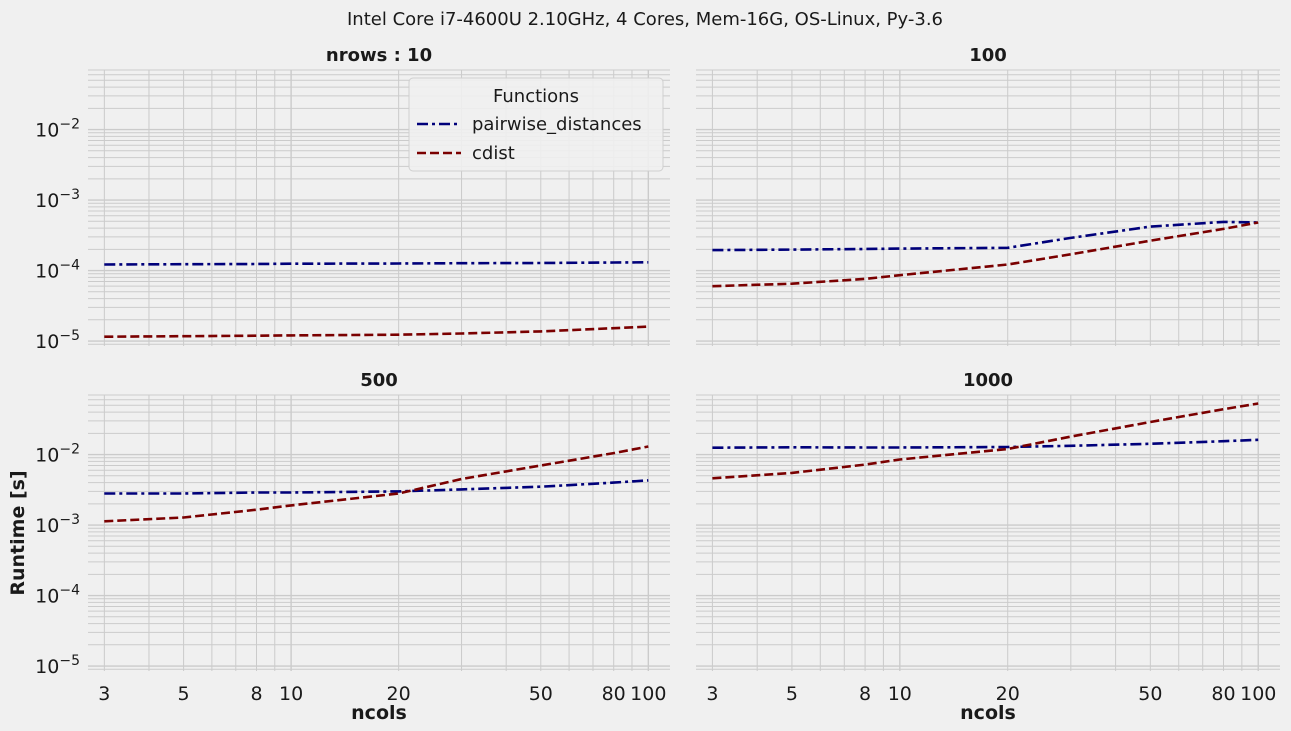 The image size is (1291, 731). I want to click on legend-title: Functions, so click(536, 96).